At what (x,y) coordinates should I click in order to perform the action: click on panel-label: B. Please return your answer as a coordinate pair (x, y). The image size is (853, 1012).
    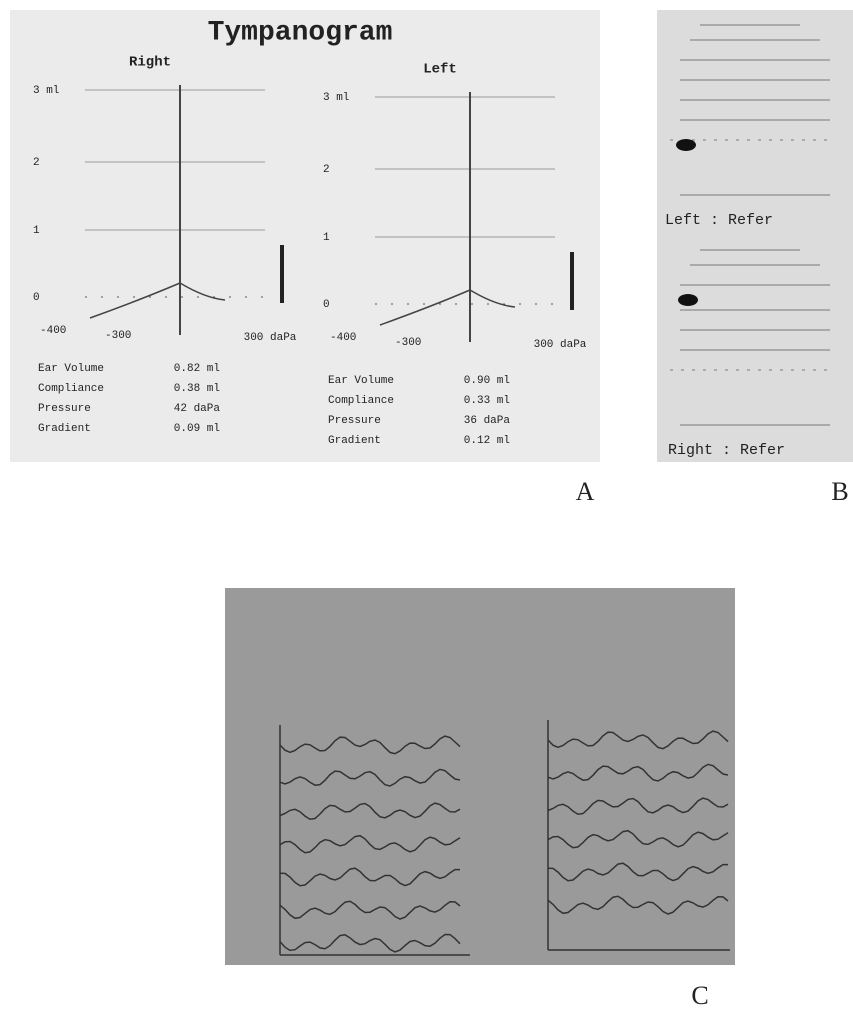
    Looking at the image, I should click on (839, 491).